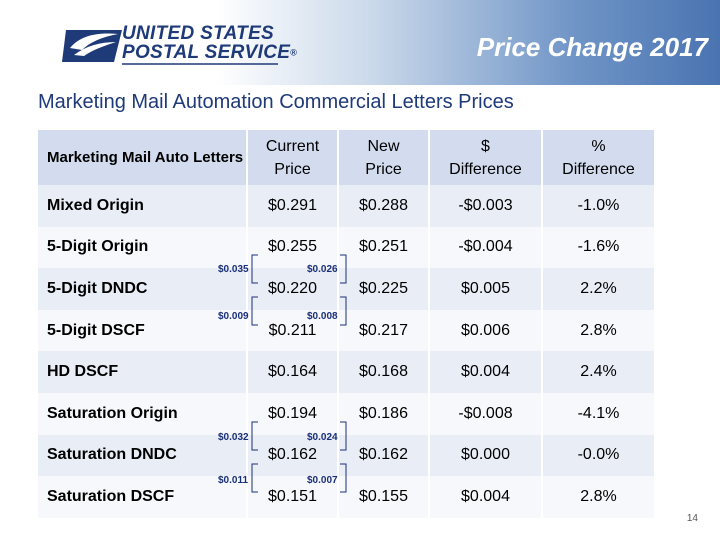 The image size is (720, 540). I want to click on page-number: 14, so click(692, 518).